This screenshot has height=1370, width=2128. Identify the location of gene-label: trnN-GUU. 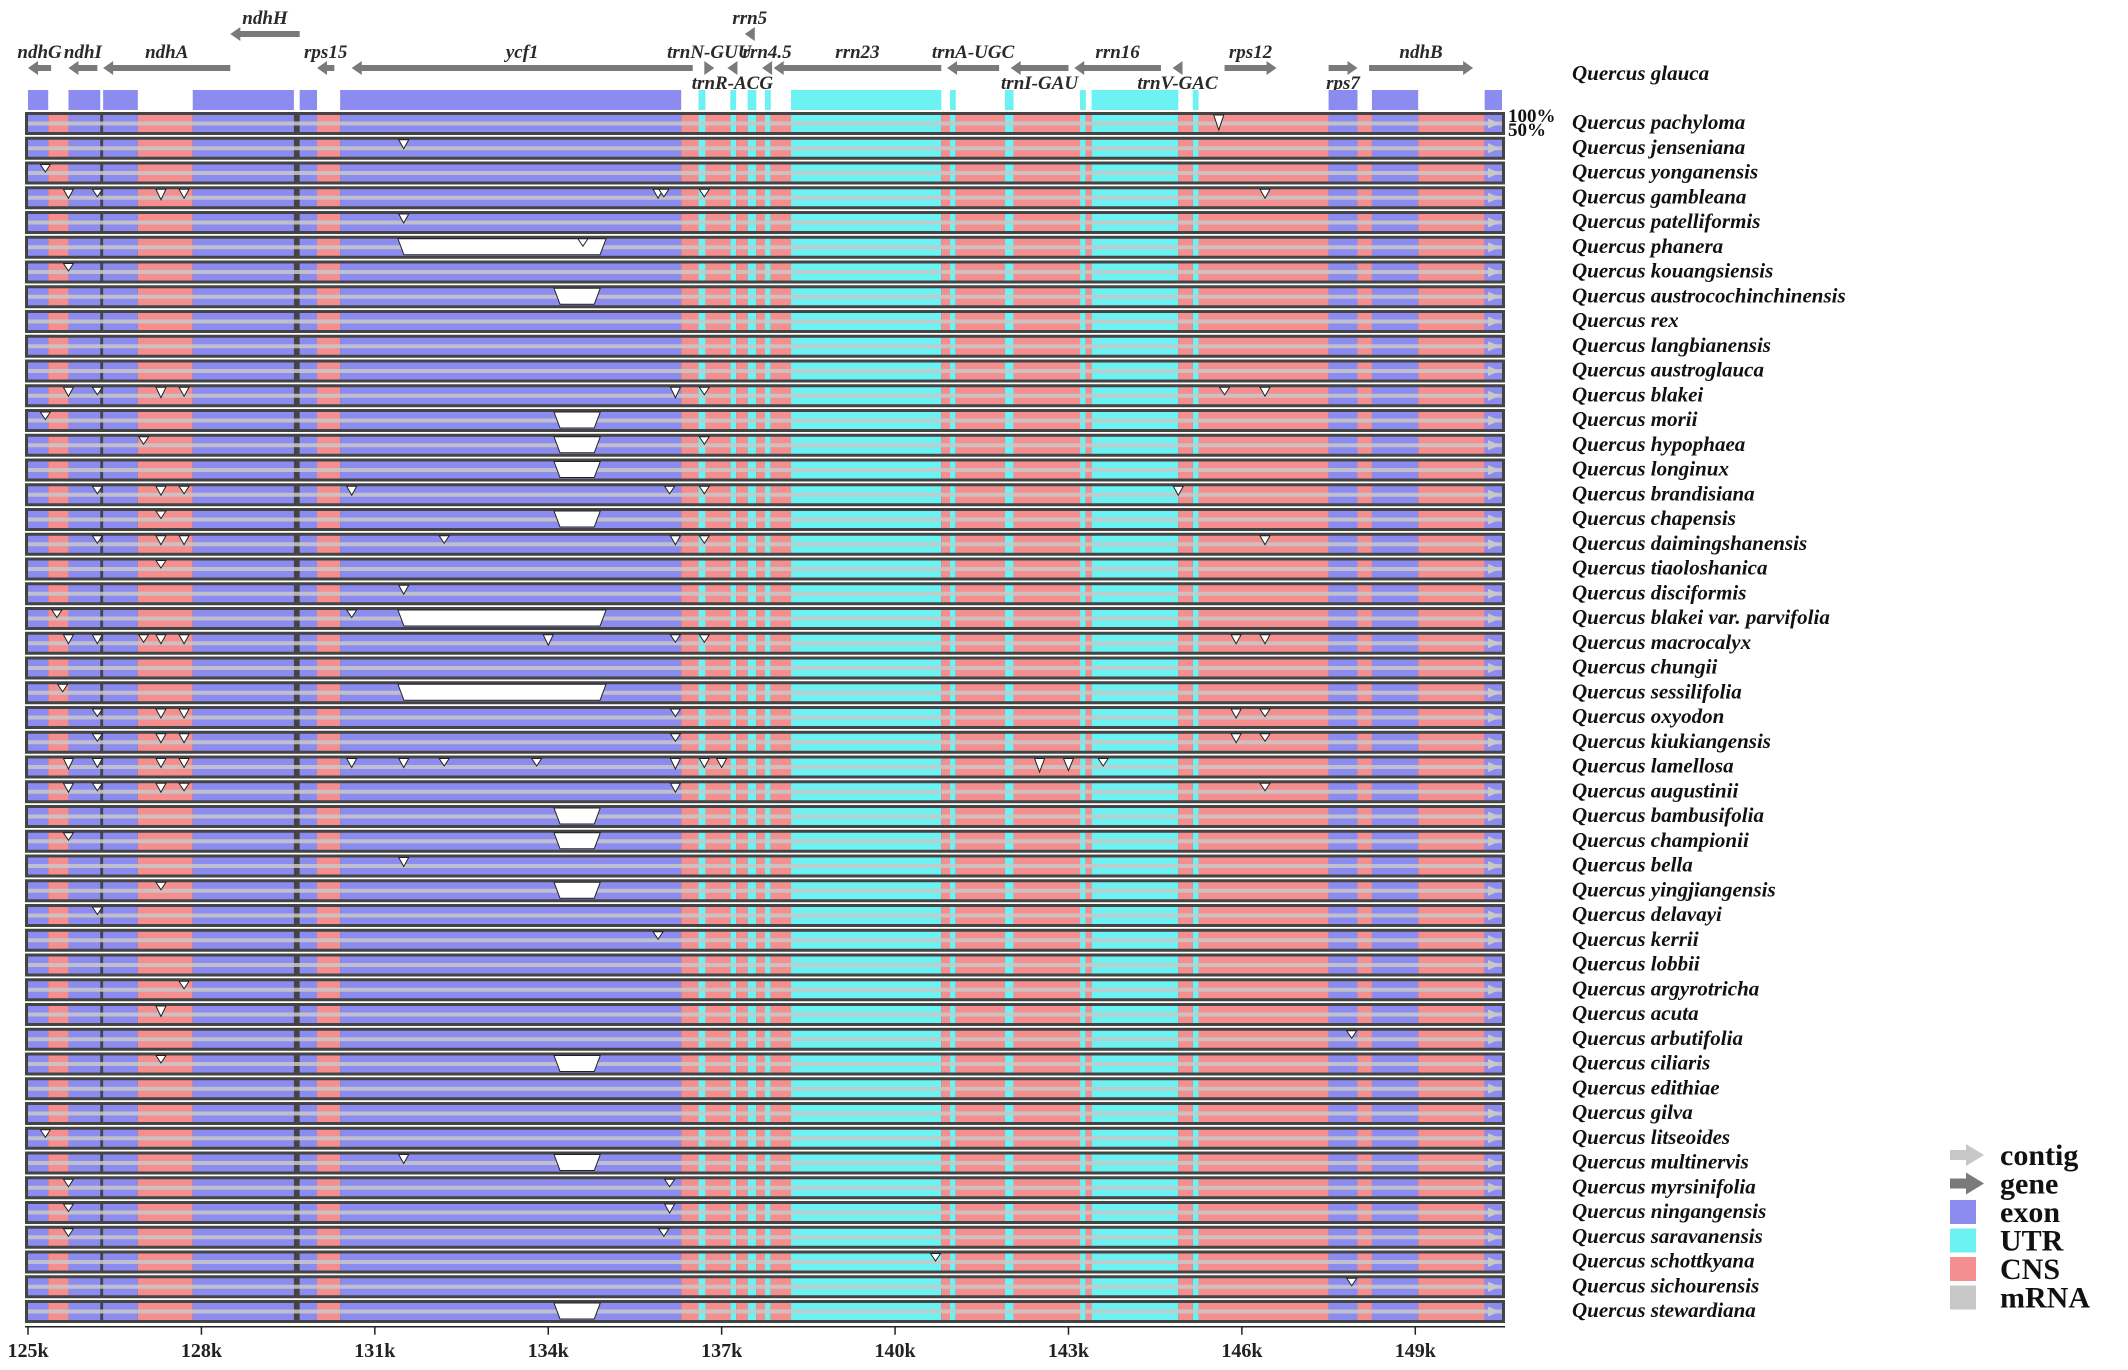
(710, 52).